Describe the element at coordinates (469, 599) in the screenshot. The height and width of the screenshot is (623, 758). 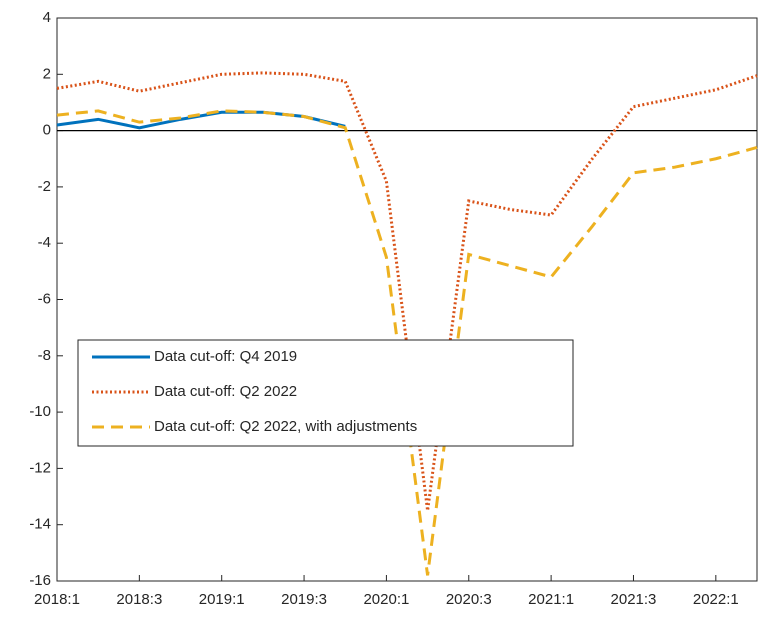
I see `x-tick-label: 2020:3` at that location.